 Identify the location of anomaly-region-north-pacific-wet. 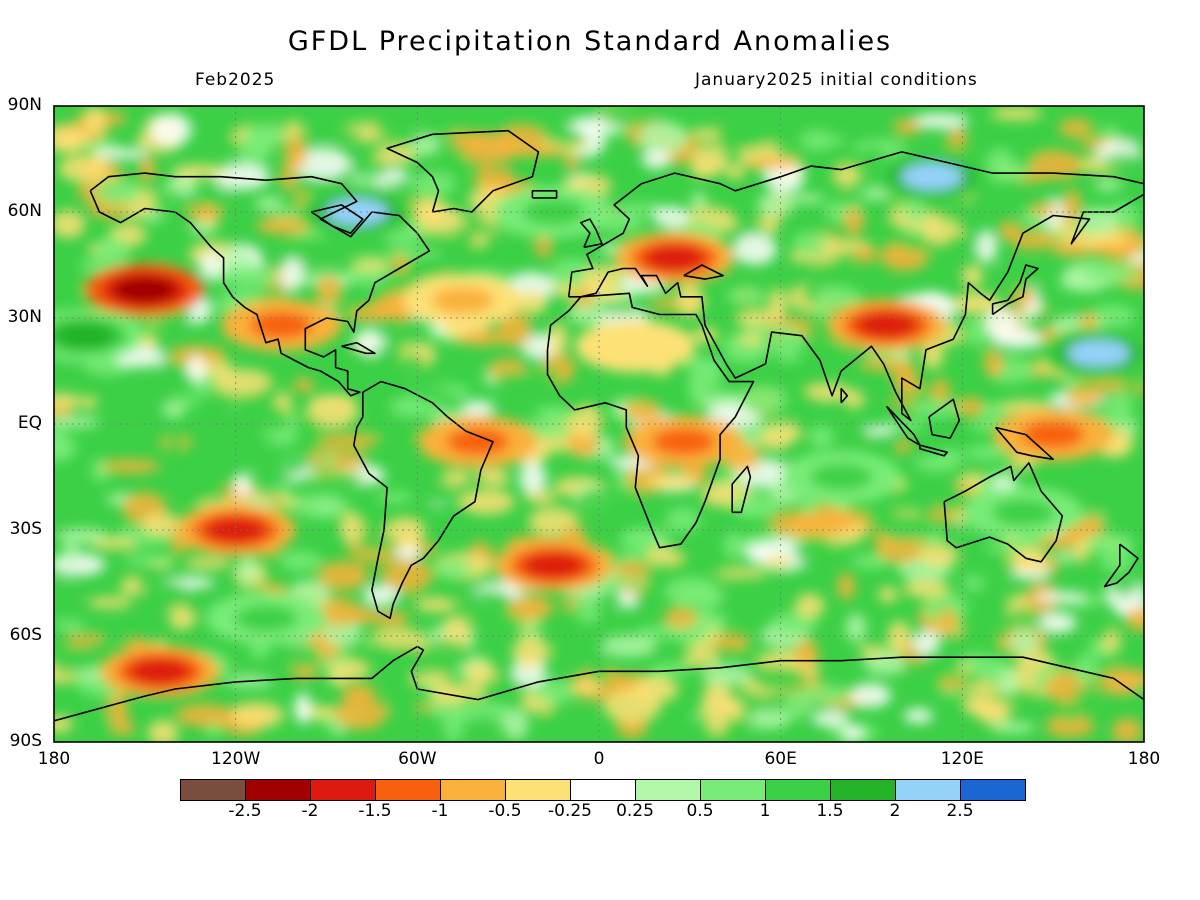
(85, 336).